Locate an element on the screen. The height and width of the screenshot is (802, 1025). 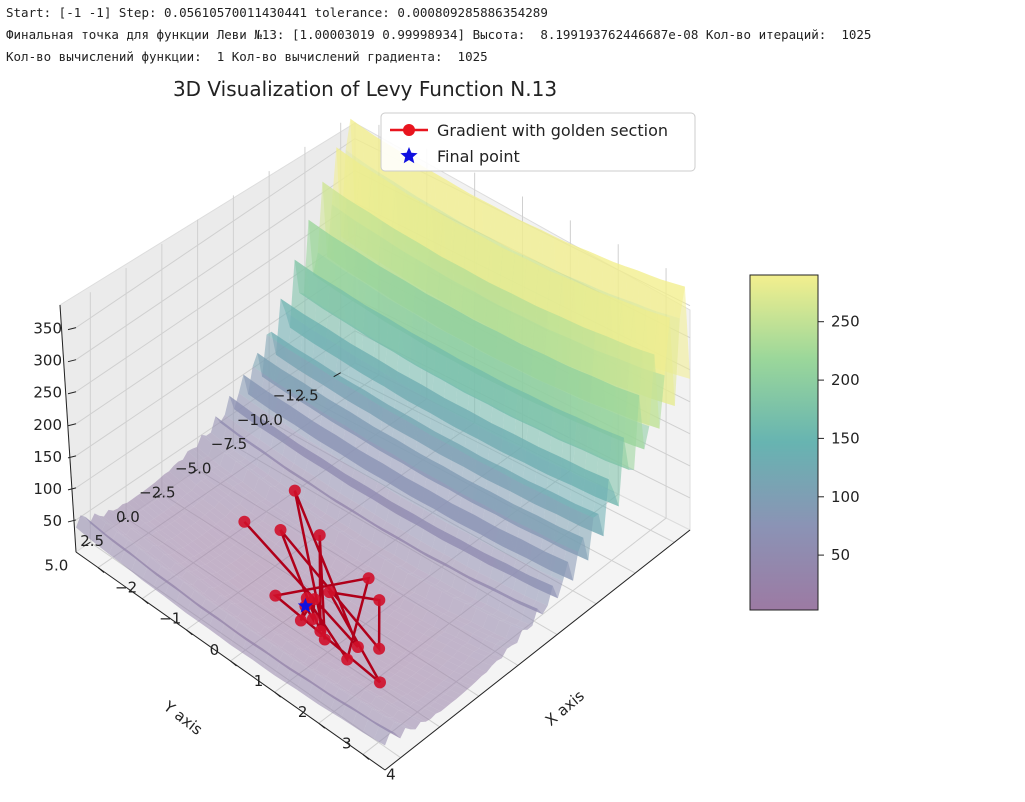
y-axis-label: Y axis is located at coordinates (182, 718).